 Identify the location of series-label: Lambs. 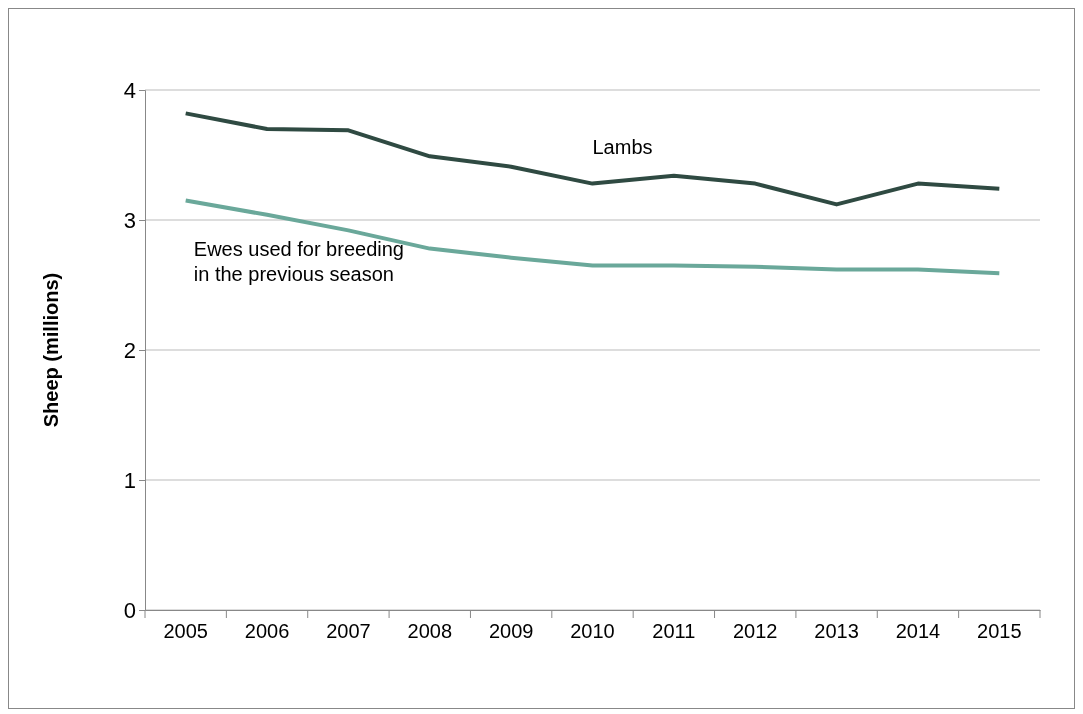
(622, 146).